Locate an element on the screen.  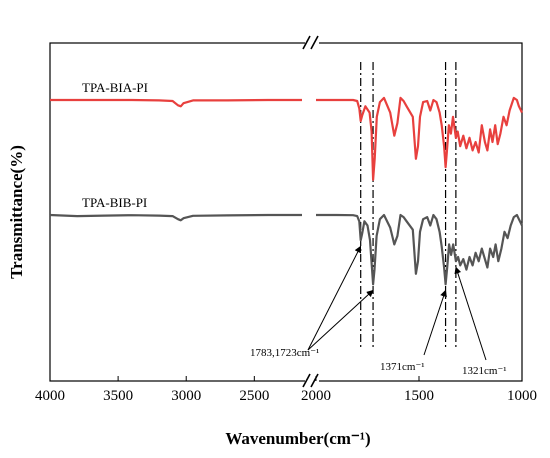
x-tick-label: 2000 is located at coordinates (316, 396).